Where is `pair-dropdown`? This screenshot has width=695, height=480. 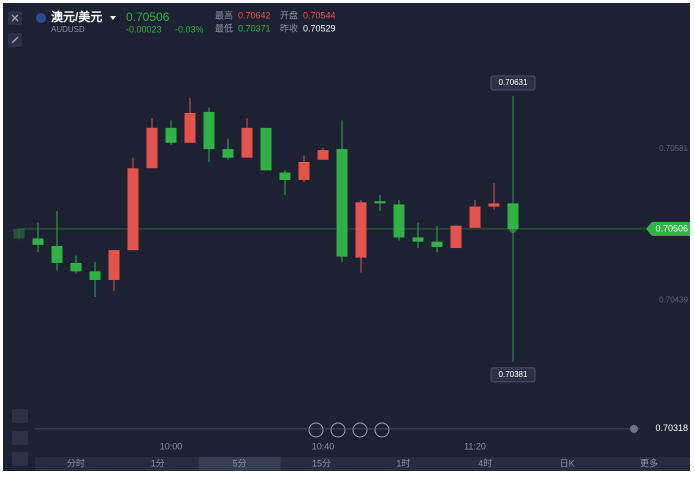
pair-dropdown is located at coordinates (113, 18).